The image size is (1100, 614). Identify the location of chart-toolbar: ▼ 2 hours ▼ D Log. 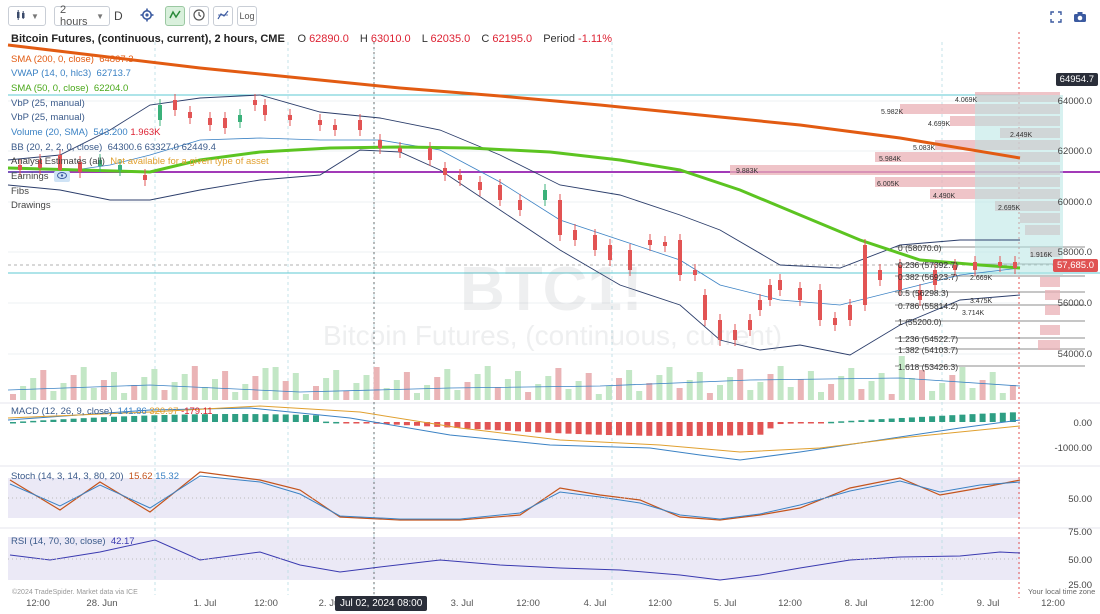
(550, 16).